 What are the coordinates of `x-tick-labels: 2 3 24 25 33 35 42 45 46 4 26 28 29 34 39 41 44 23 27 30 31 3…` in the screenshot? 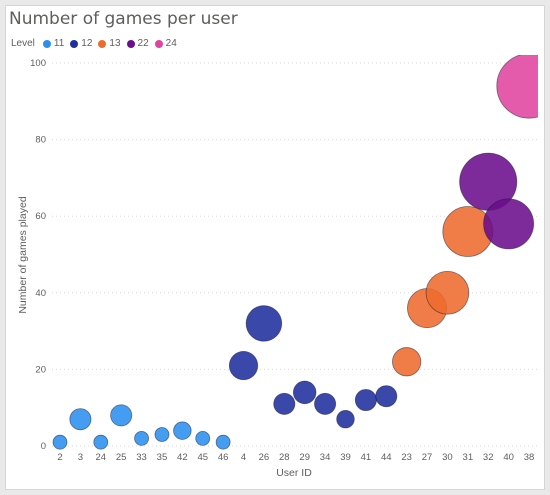 It's located at (295, 457).